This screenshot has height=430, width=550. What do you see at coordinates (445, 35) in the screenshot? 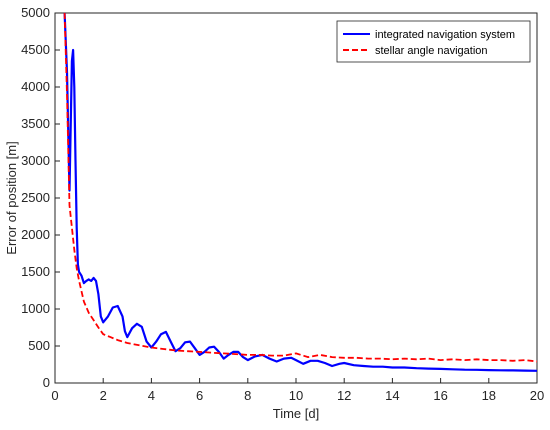
I see `legend-entry-integrated: integrated navigation system` at bounding box center [445, 35].